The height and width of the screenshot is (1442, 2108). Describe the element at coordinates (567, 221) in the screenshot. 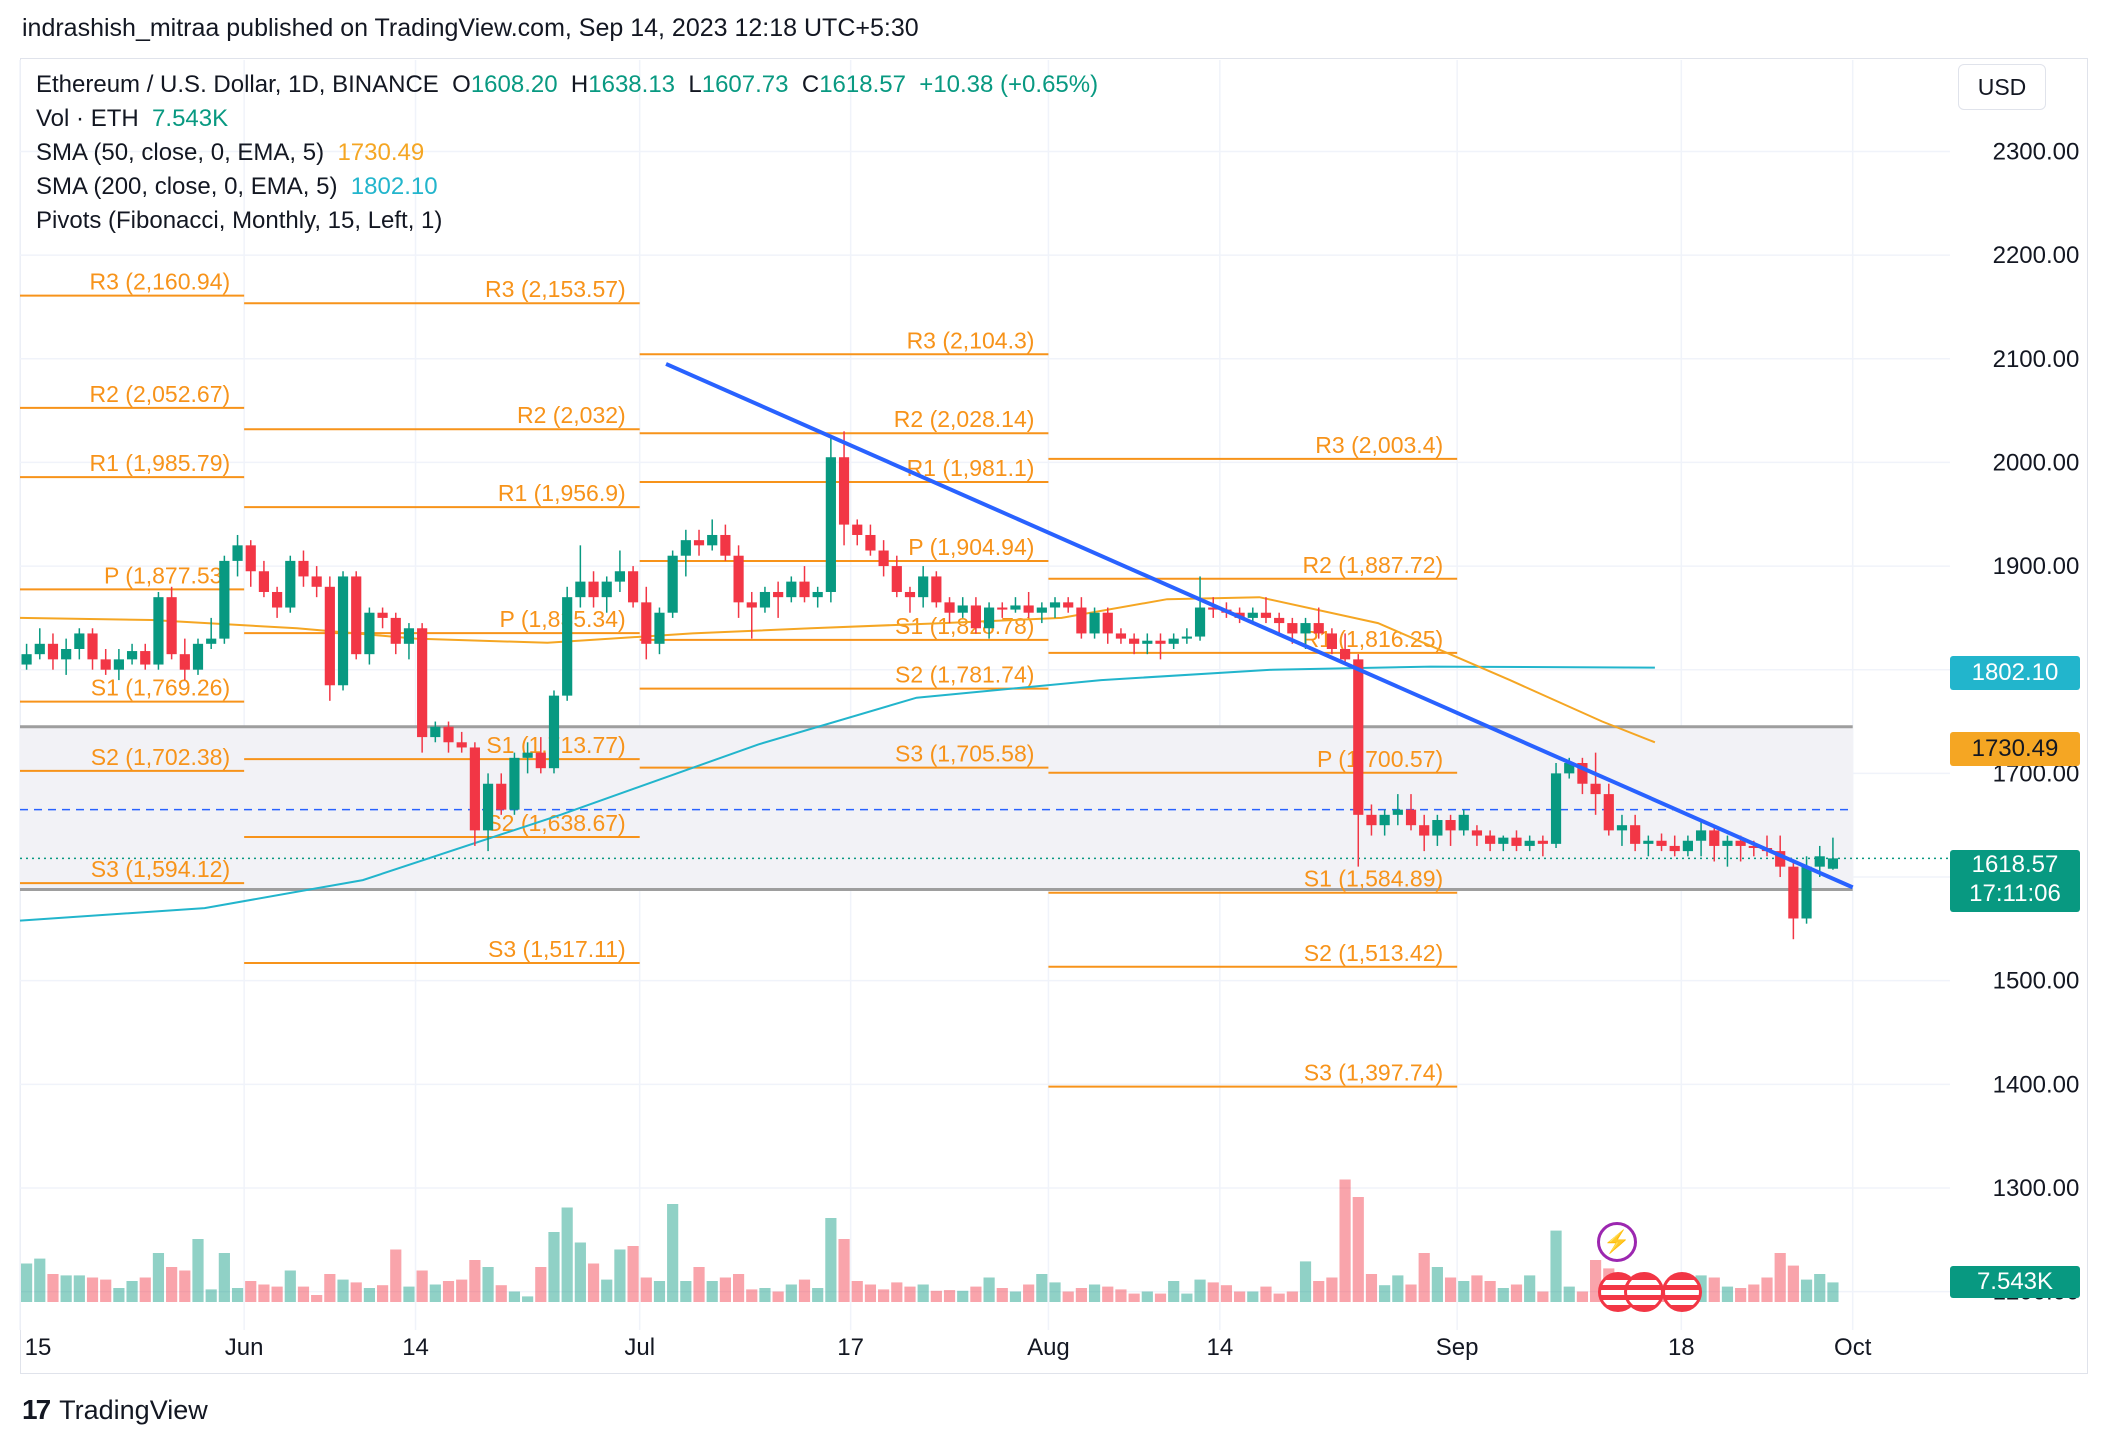

I see `legend-pivots-row: Pivots (Fibonacci, Monthly, 15, Left, 1)` at that location.